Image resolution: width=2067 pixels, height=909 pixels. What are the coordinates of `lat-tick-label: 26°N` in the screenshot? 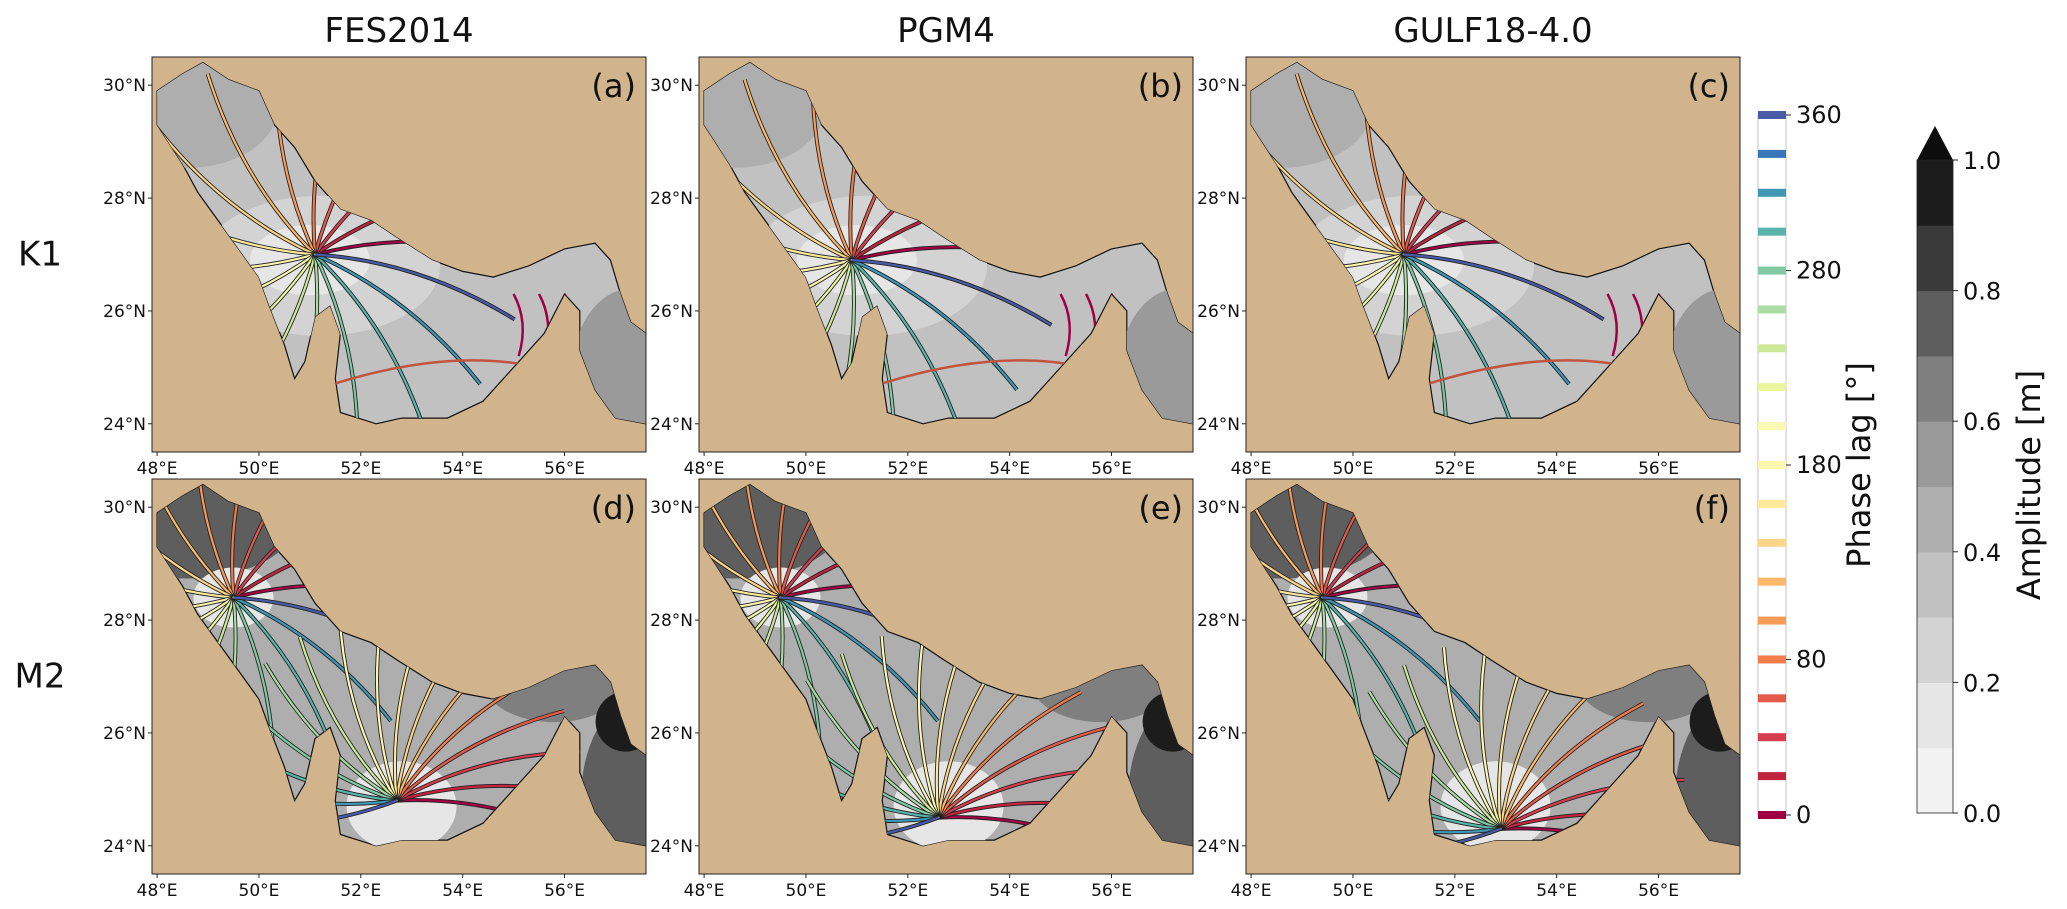 It's located at (671, 312).